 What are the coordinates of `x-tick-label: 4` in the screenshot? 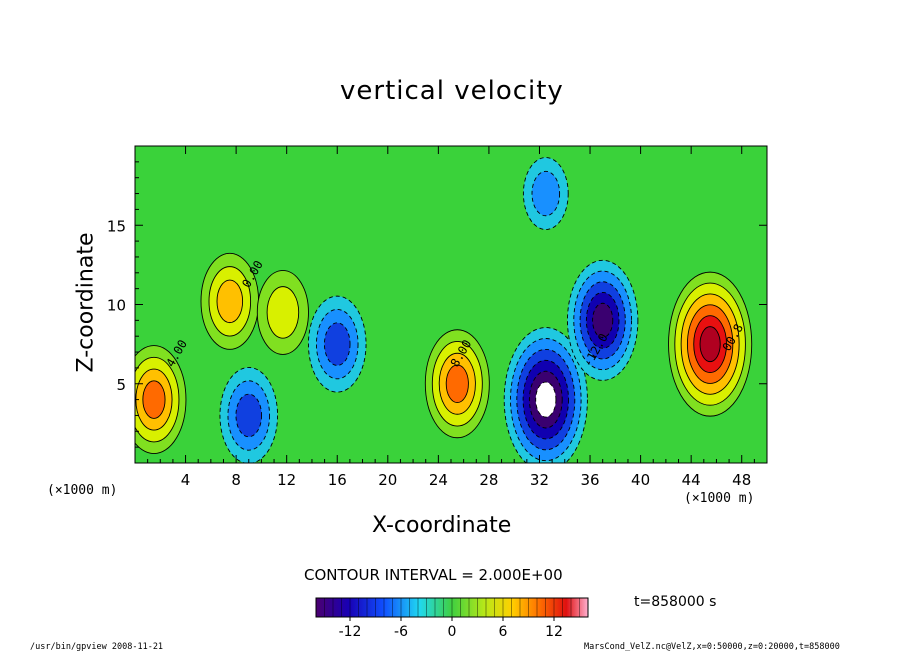 It's located at (186, 480).